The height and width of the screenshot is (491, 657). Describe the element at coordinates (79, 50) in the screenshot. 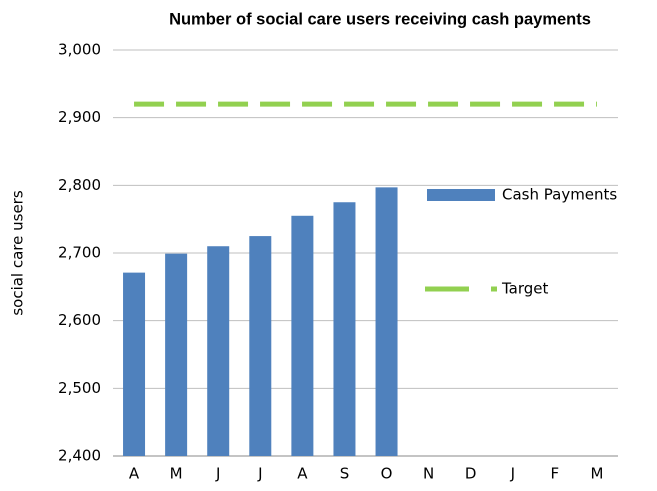

I see `y-tick-label: 3,000` at that location.